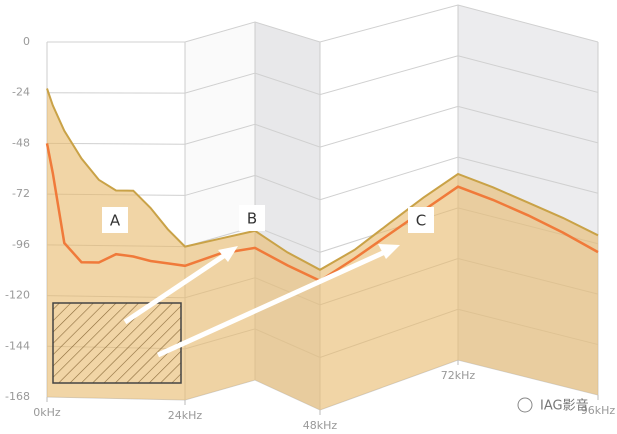  Describe the element at coordinates (21, 244) in the screenshot. I see `y-tick-label: -96` at that location.